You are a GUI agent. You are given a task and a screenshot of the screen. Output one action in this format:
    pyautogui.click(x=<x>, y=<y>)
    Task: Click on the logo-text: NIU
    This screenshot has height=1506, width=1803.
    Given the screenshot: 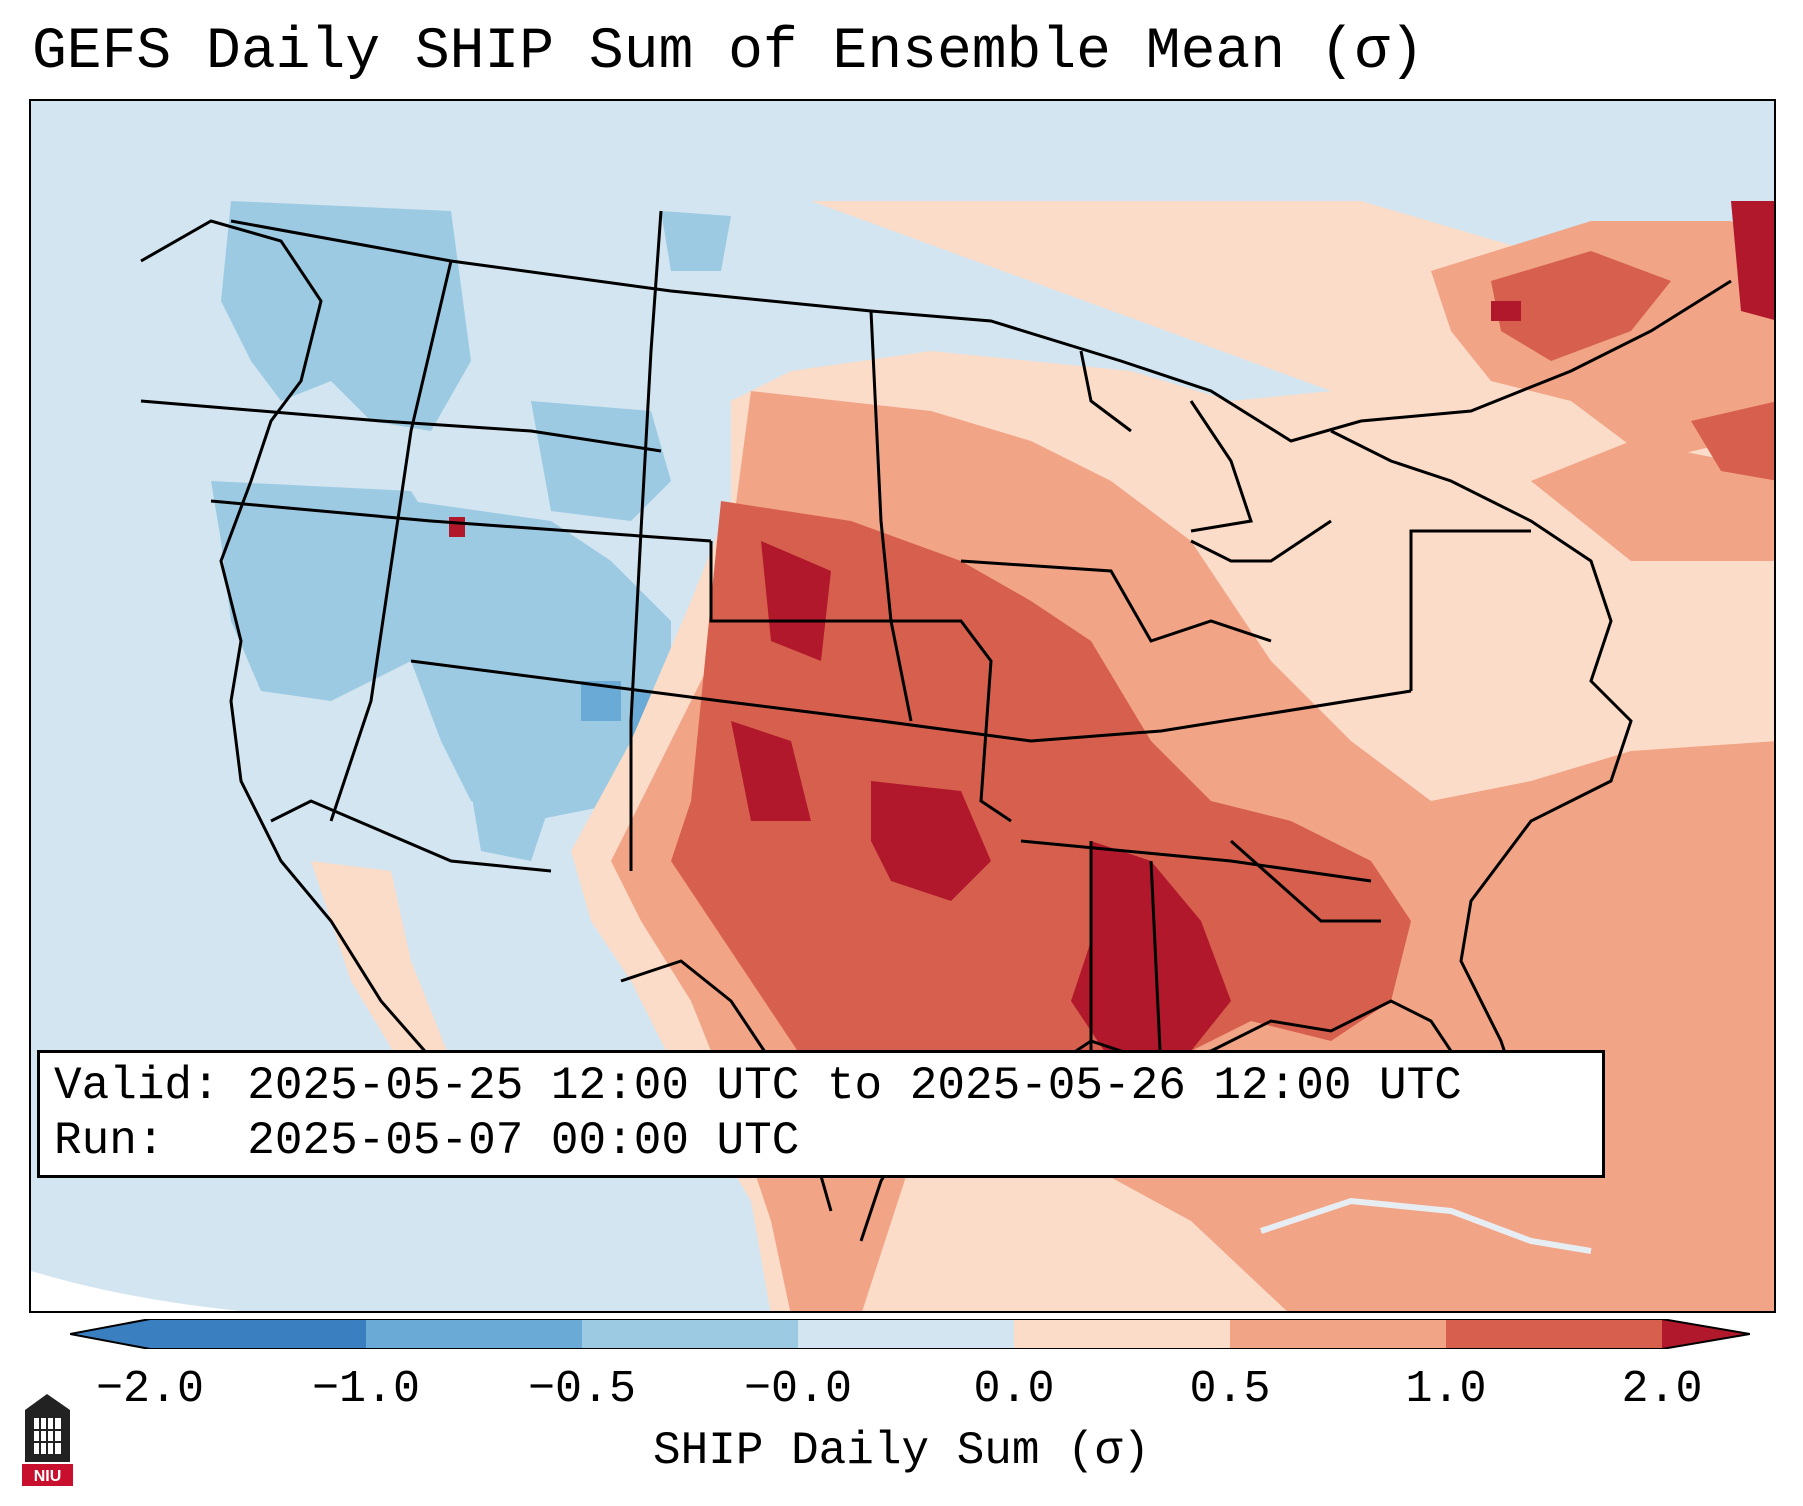 What is the action you would take?
    pyautogui.click(x=48, y=1476)
    